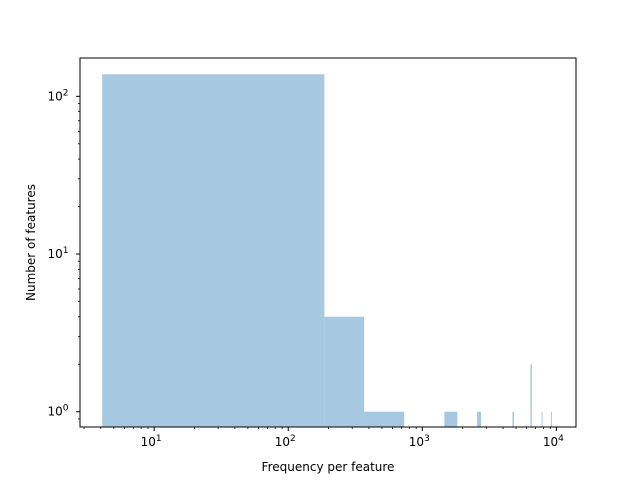 Image resolution: width=640 pixels, height=484 pixels. What do you see at coordinates (151, 441) in the screenshot?
I see `x-tick-label-0: 101` at bounding box center [151, 441].